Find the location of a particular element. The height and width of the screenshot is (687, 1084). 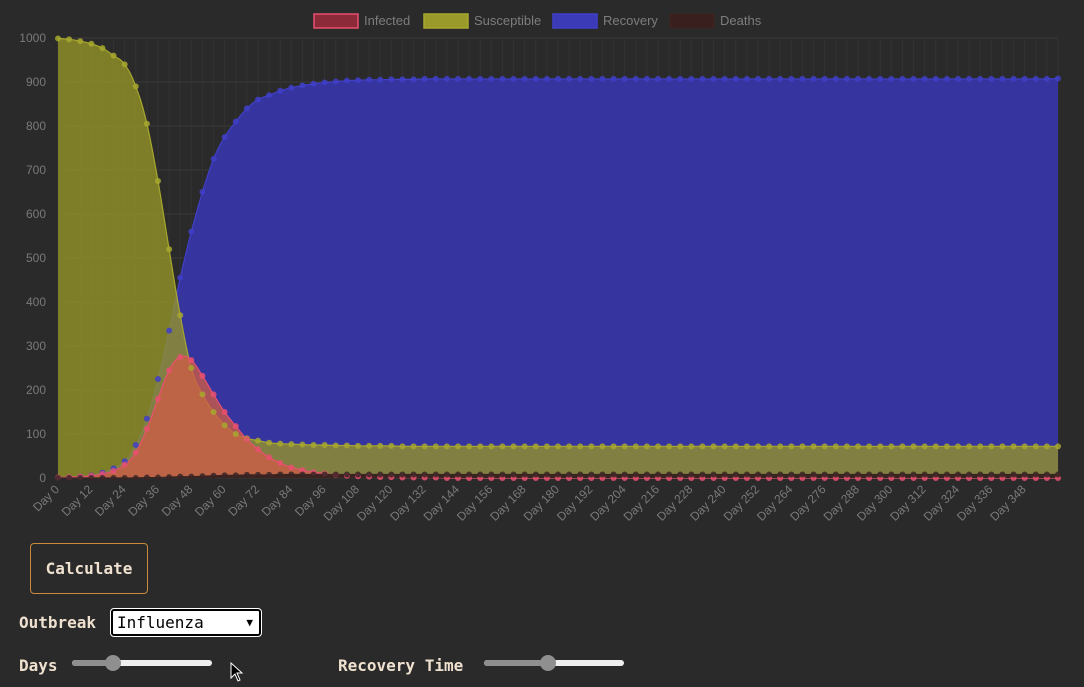

recovery-slider-thumb is located at coordinates (547, 663).